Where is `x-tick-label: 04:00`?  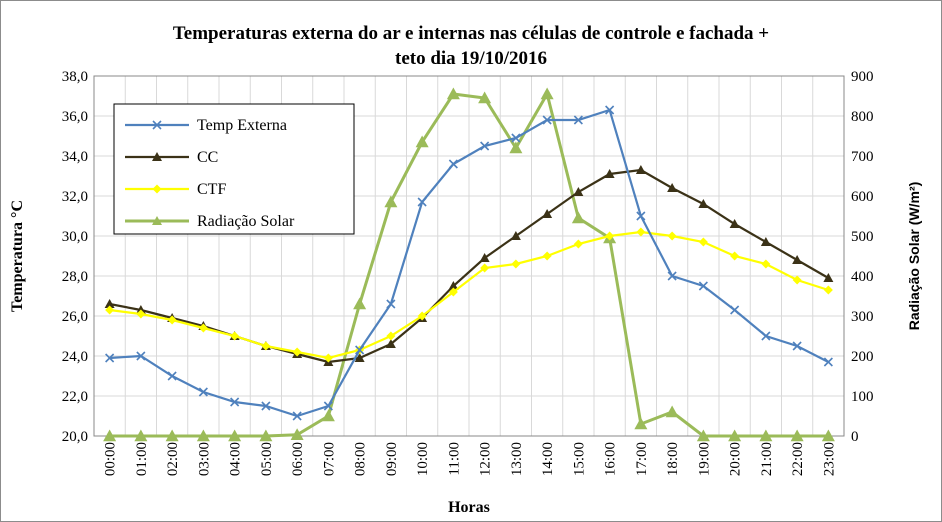 x-tick-label: 04:00 is located at coordinates (236, 459).